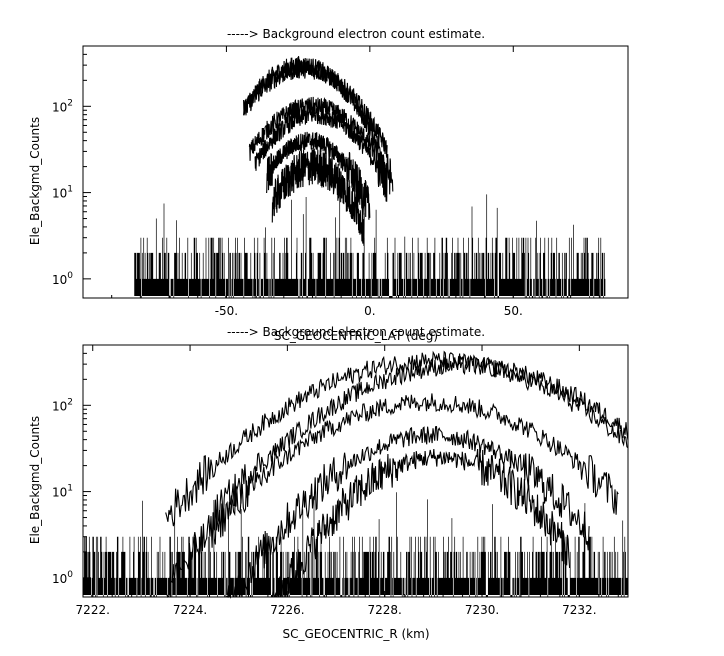 The image size is (724, 656). I want to click on x-tick-label: 7228., so click(385, 610).